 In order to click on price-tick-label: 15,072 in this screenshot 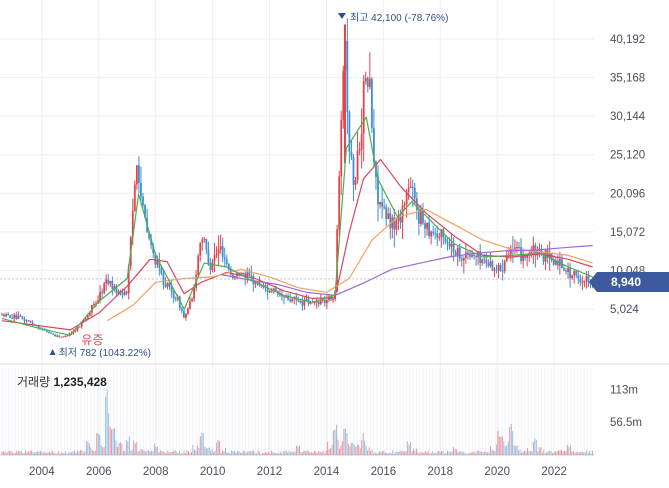, I will do `click(627, 233)`.